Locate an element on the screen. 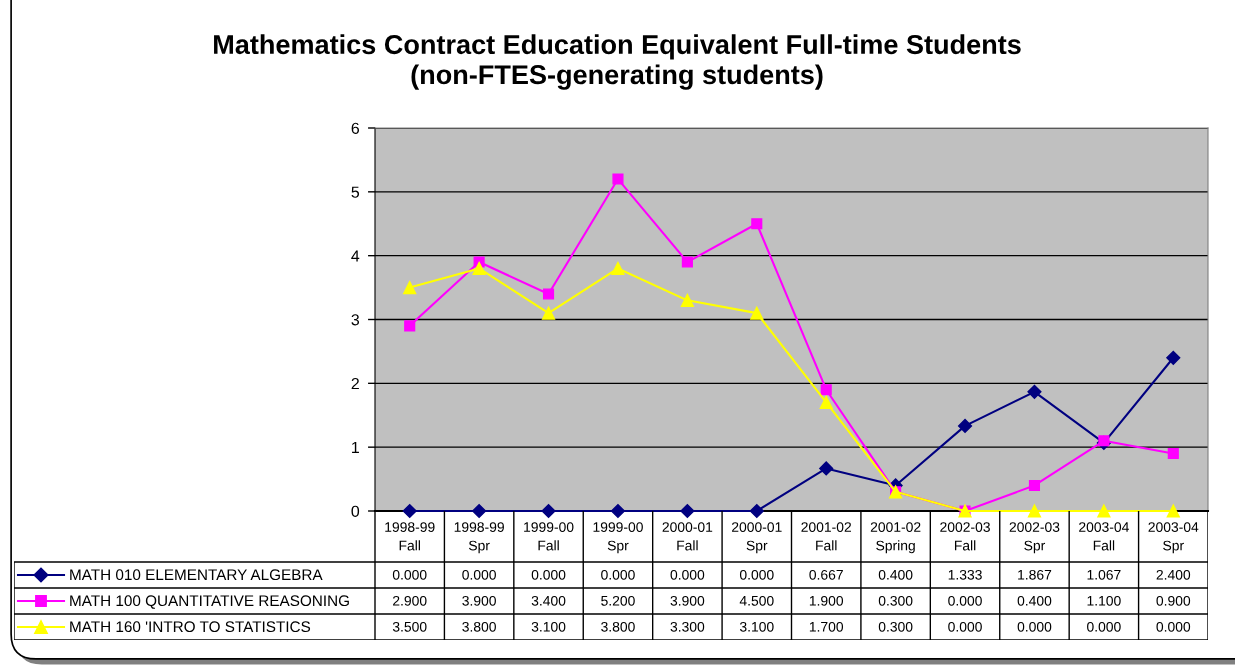 The image size is (1235, 670). x-tick-label: 2003-04 Fall is located at coordinates (1104, 536).